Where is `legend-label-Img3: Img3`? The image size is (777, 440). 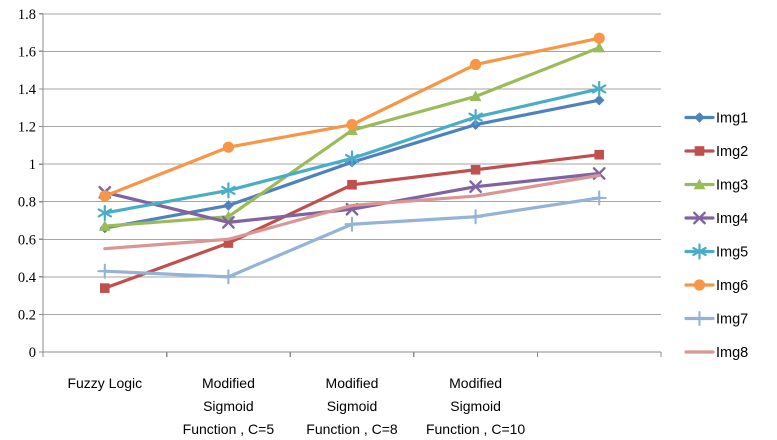
legend-label-Img3: Img3 is located at coordinates (732, 186).